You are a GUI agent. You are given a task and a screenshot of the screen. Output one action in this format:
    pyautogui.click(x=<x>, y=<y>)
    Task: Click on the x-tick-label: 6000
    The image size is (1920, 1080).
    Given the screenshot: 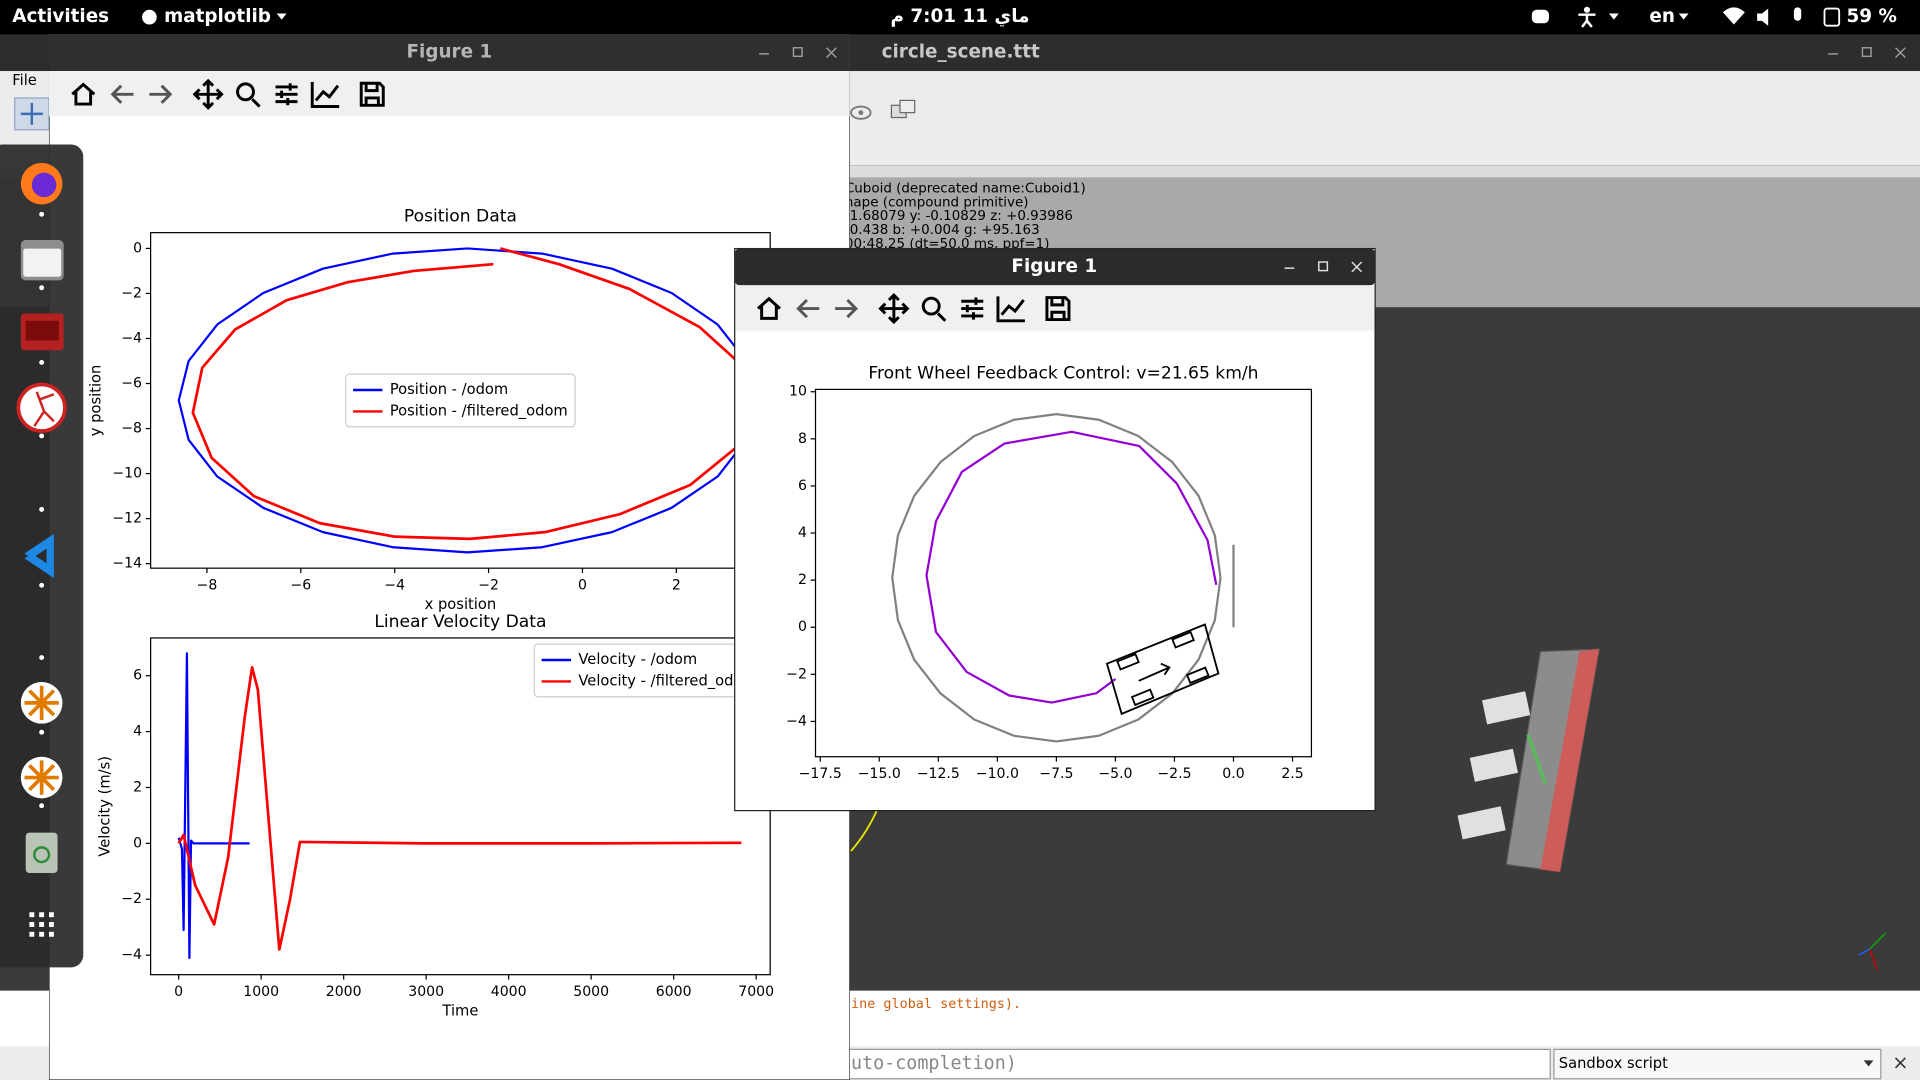 What is the action you would take?
    pyautogui.click(x=674, y=992)
    